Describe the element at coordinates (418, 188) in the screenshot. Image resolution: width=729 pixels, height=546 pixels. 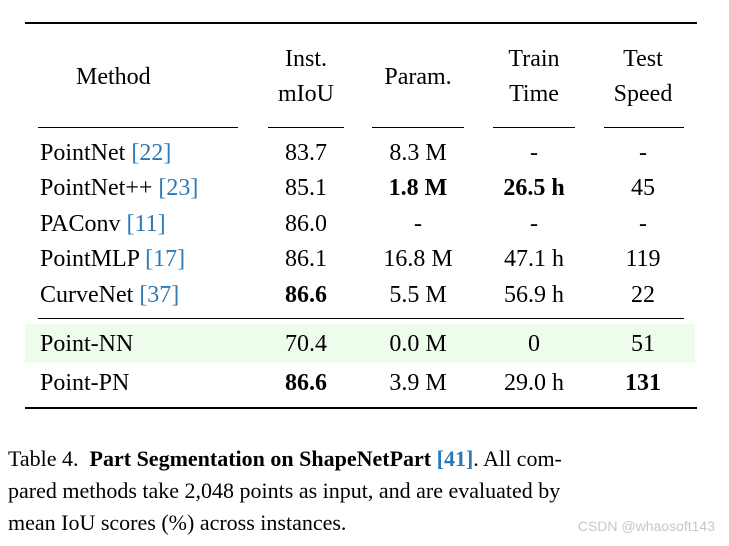
I see `cell-param: 1.8 M` at that location.